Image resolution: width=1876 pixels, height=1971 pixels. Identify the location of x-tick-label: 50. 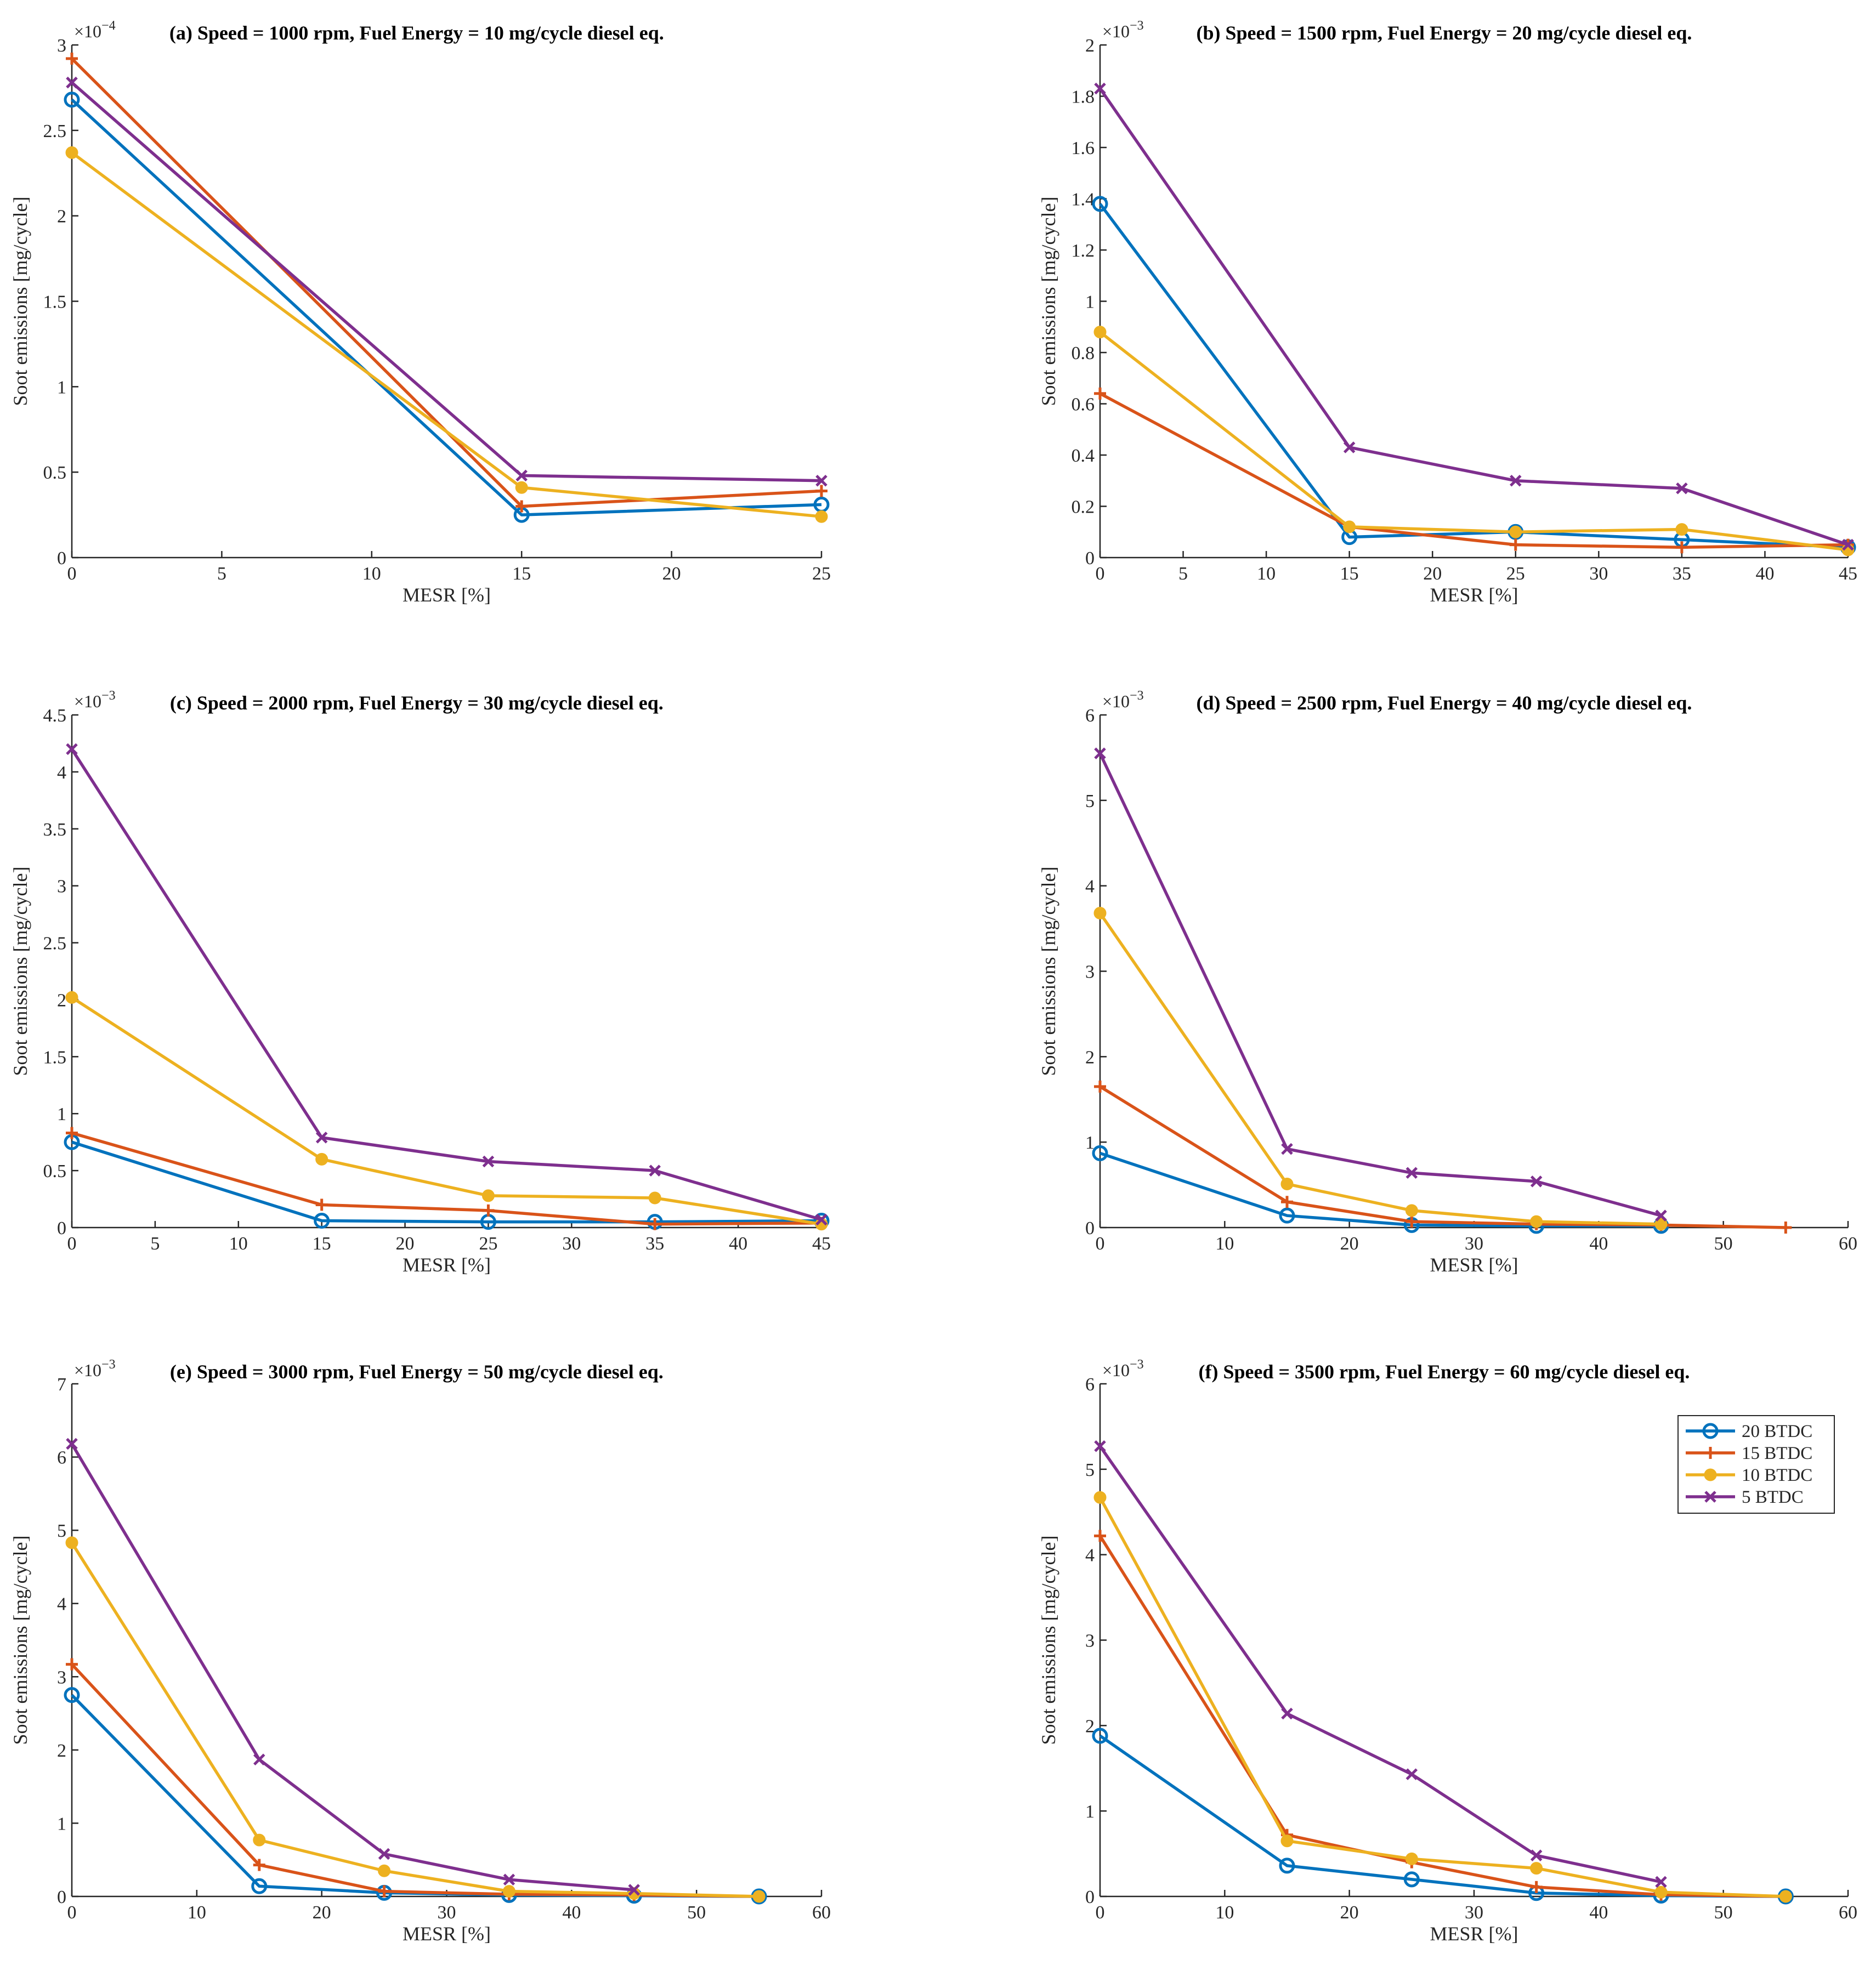
(696, 1912).